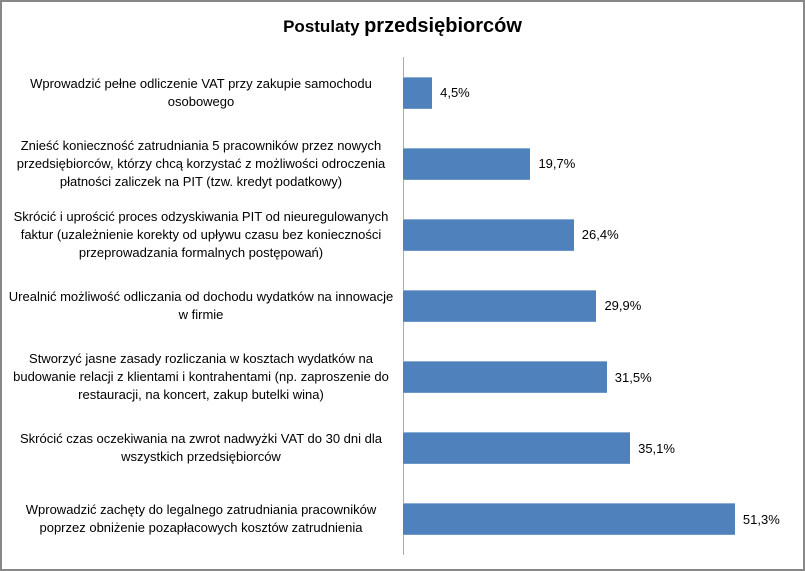 This screenshot has width=805, height=571. What do you see at coordinates (321, 26) in the screenshot?
I see `chart-title-part1: Postulaty` at bounding box center [321, 26].